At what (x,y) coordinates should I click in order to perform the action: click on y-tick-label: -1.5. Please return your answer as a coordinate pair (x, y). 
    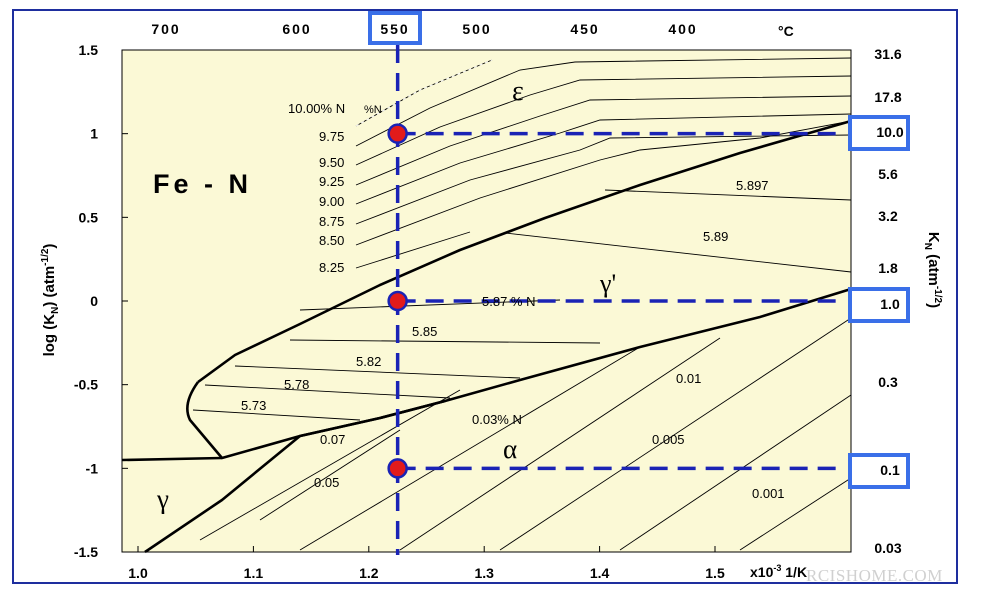
    Looking at the image, I should click on (86, 552).